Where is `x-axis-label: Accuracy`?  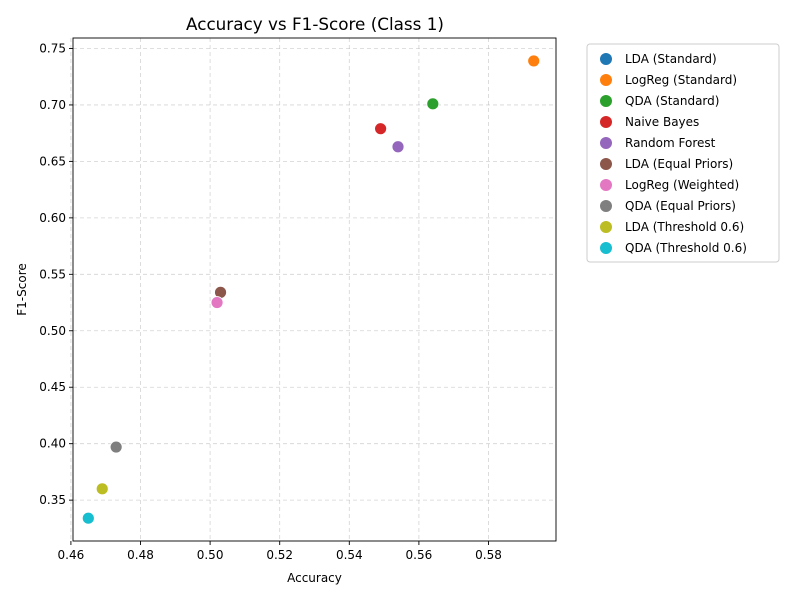
x-axis-label: Accuracy is located at coordinates (314, 578).